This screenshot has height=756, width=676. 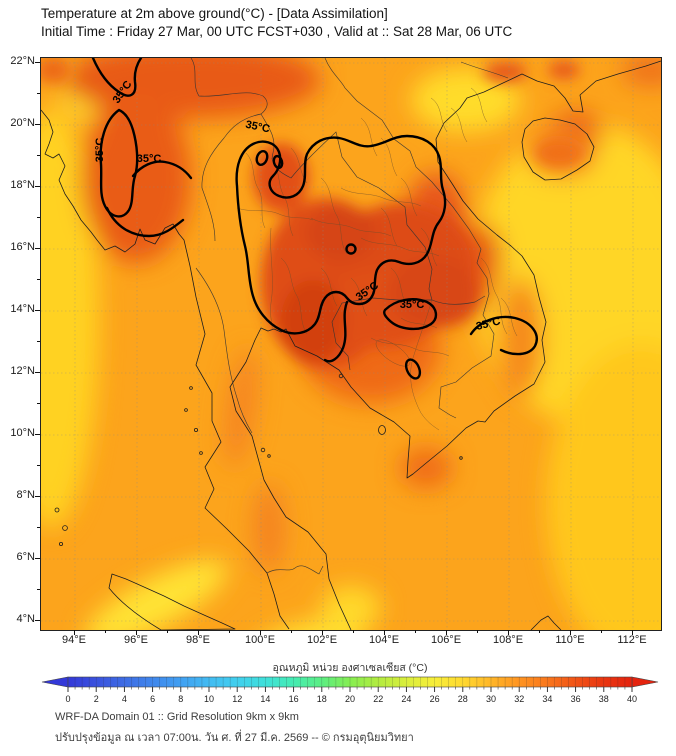 What do you see at coordinates (406, 699) in the screenshot?
I see `colorbar-tick-label: 24` at bounding box center [406, 699].